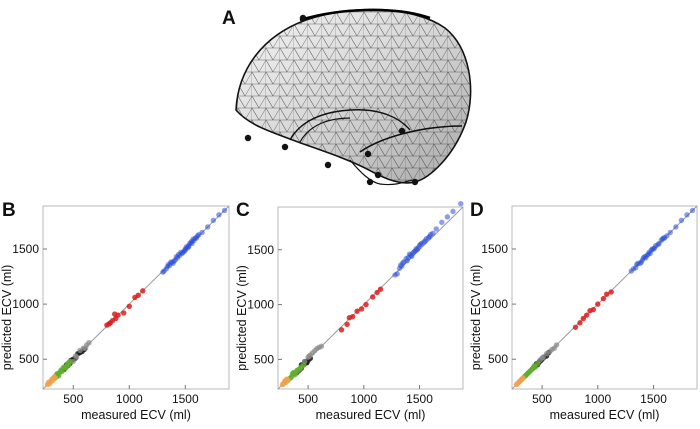 The width and height of the screenshot is (700, 429). What do you see at coordinates (9, 210) in the screenshot?
I see `panel-label-b: B` at bounding box center [9, 210].